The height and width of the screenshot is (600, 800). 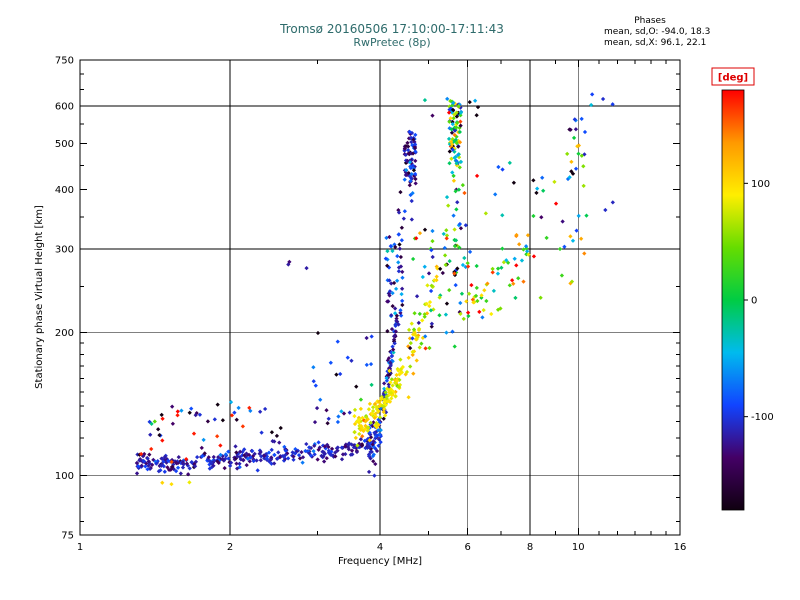 What do you see at coordinates (80, 547) in the screenshot?
I see `x-tick-label: 1` at bounding box center [80, 547].